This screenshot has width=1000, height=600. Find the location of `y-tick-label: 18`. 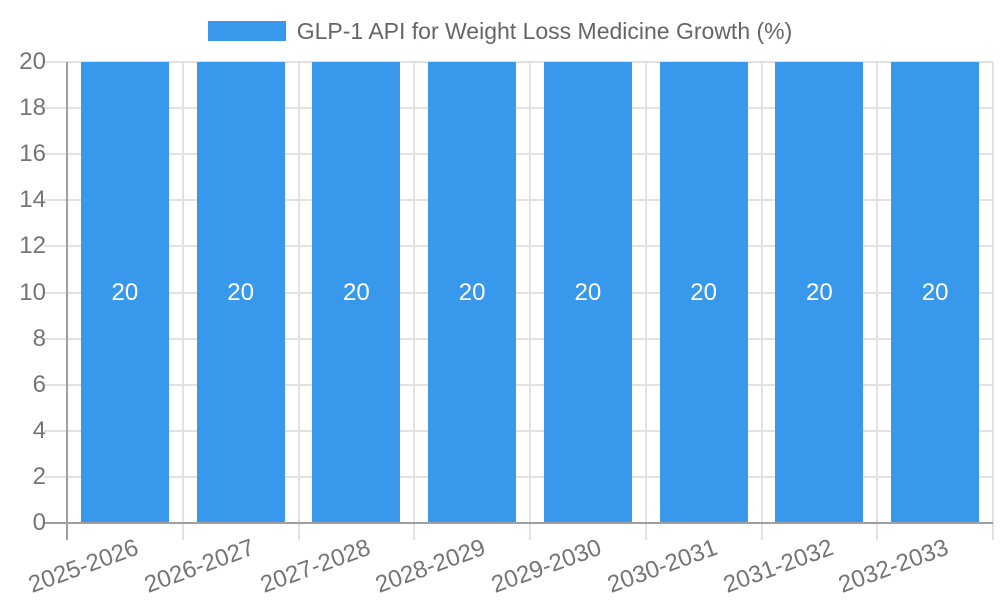

y-tick-label: 18 is located at coordinates (32, 108).